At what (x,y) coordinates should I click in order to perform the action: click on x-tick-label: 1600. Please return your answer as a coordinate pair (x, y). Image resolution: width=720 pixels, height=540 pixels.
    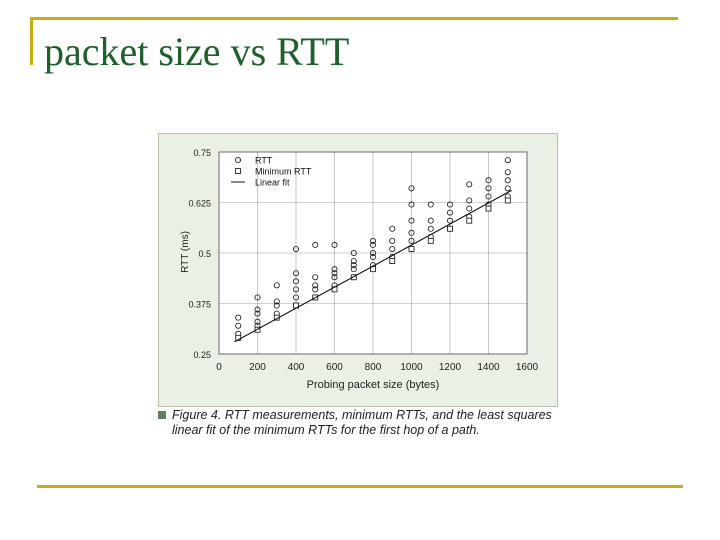
    Looking at the image, I should click on (527, 367).